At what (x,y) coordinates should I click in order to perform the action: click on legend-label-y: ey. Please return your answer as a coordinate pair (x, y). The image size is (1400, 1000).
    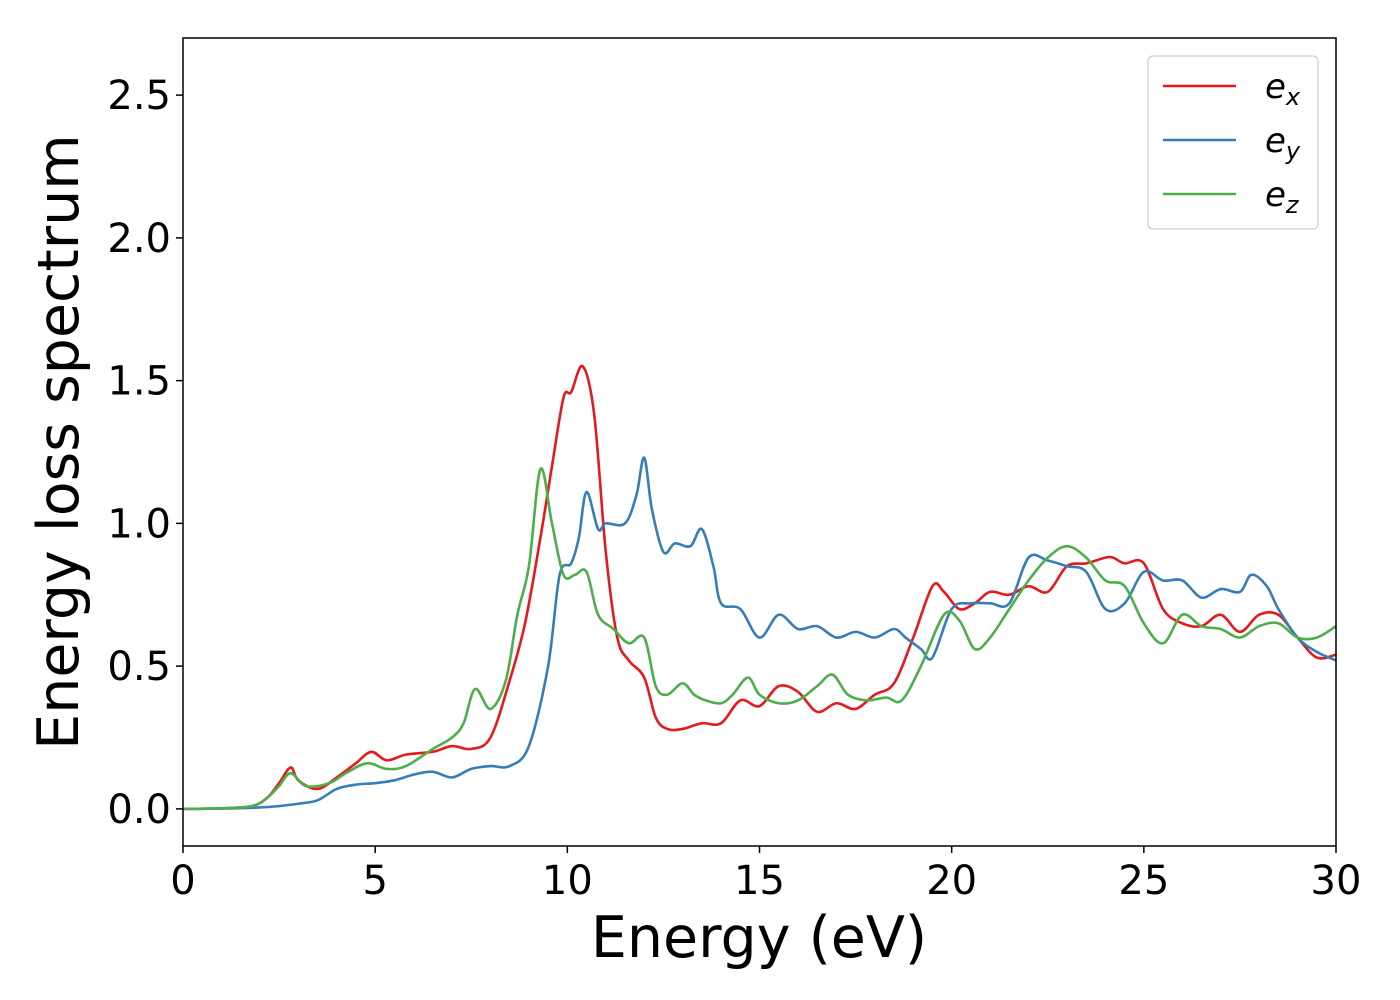
    Looking at the image, I should click on (1283, 143).